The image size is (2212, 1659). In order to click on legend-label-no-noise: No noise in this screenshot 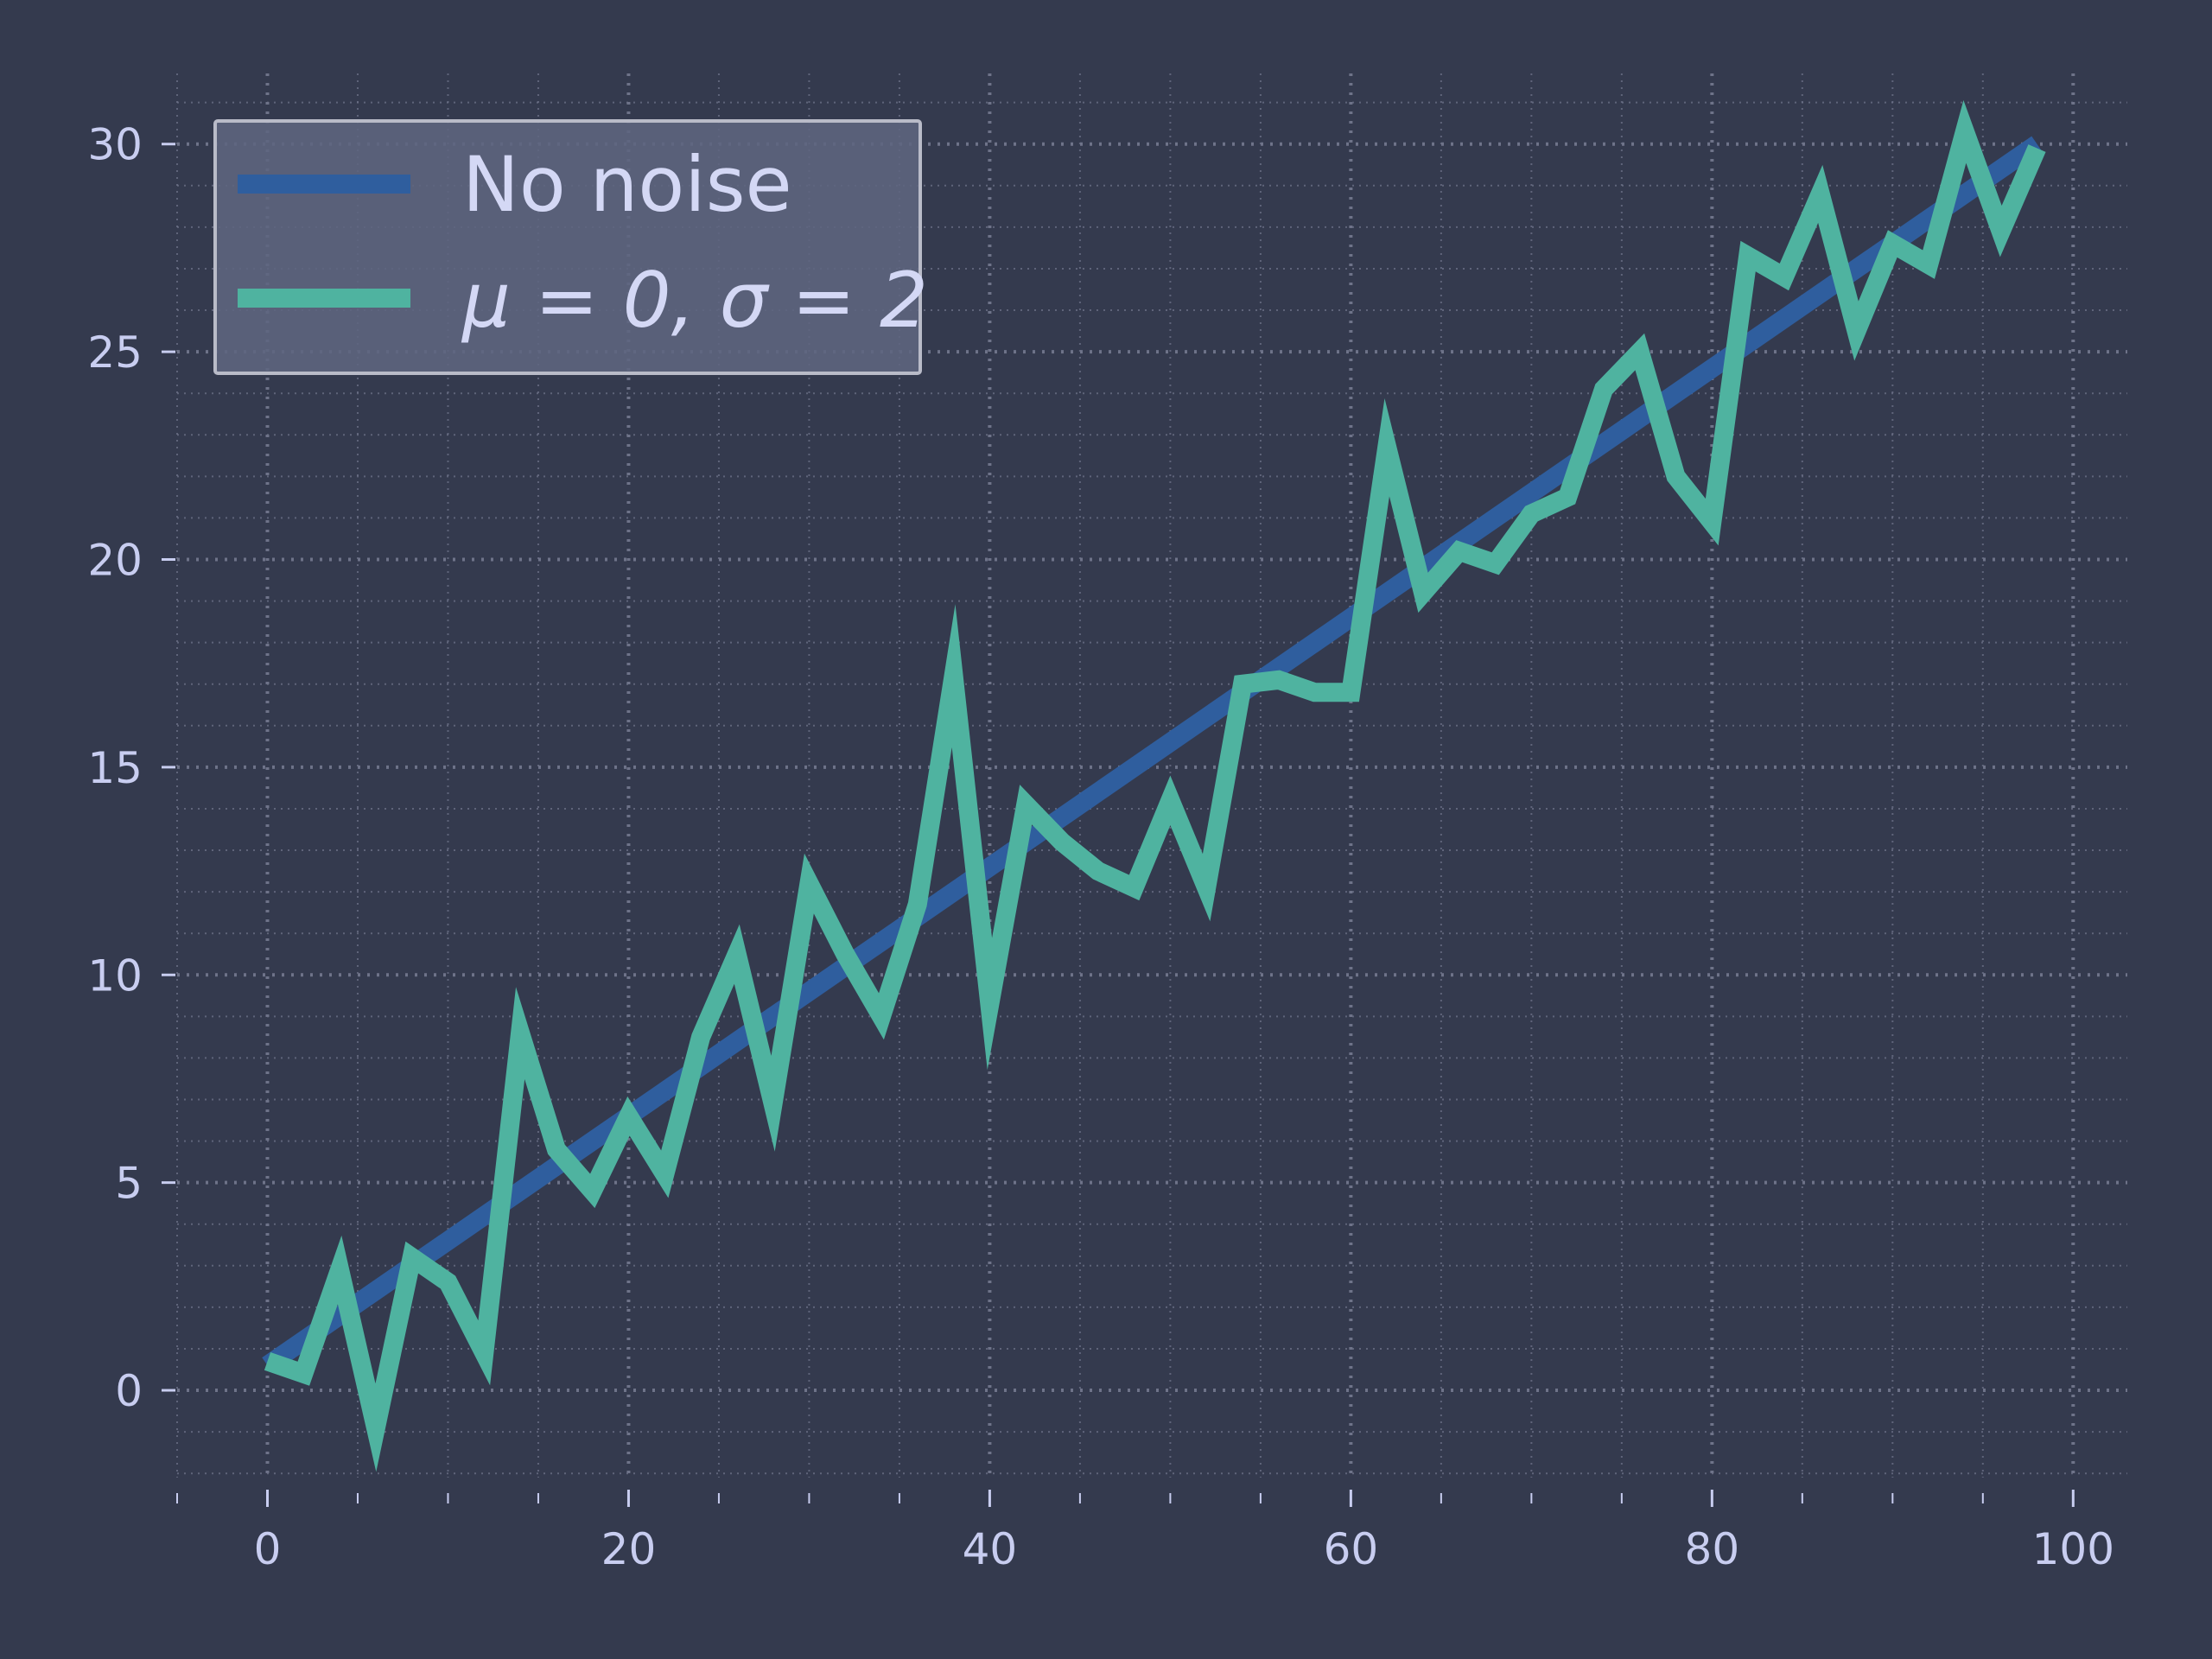, I will do `click(627, 184)`.